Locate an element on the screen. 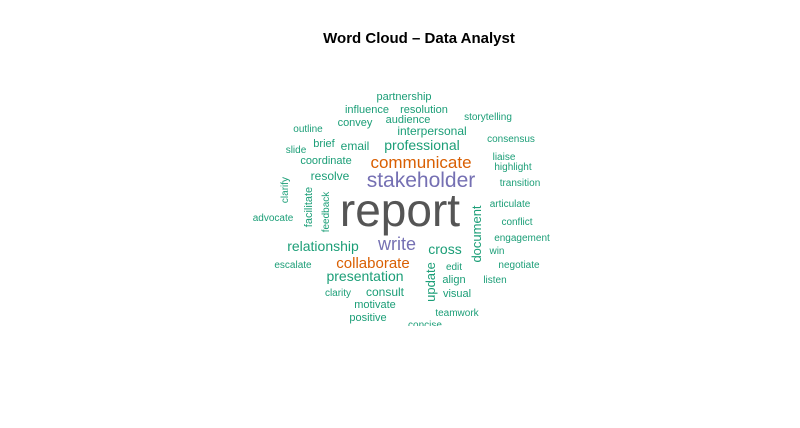 The width and height of the screenshot is (800, 428). word-resolution: resolution is located at coordinates (424, 110).